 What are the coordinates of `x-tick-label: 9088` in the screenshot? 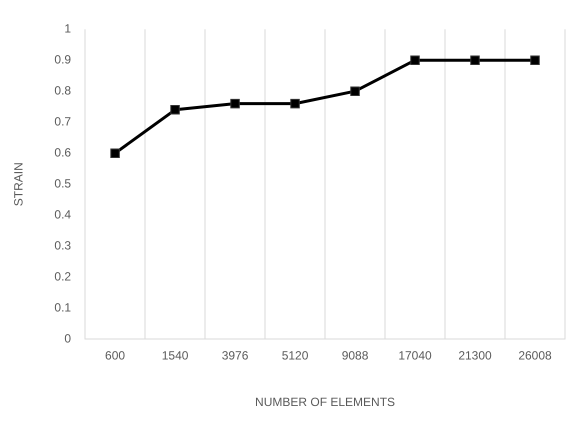 It's located at (355, 355).